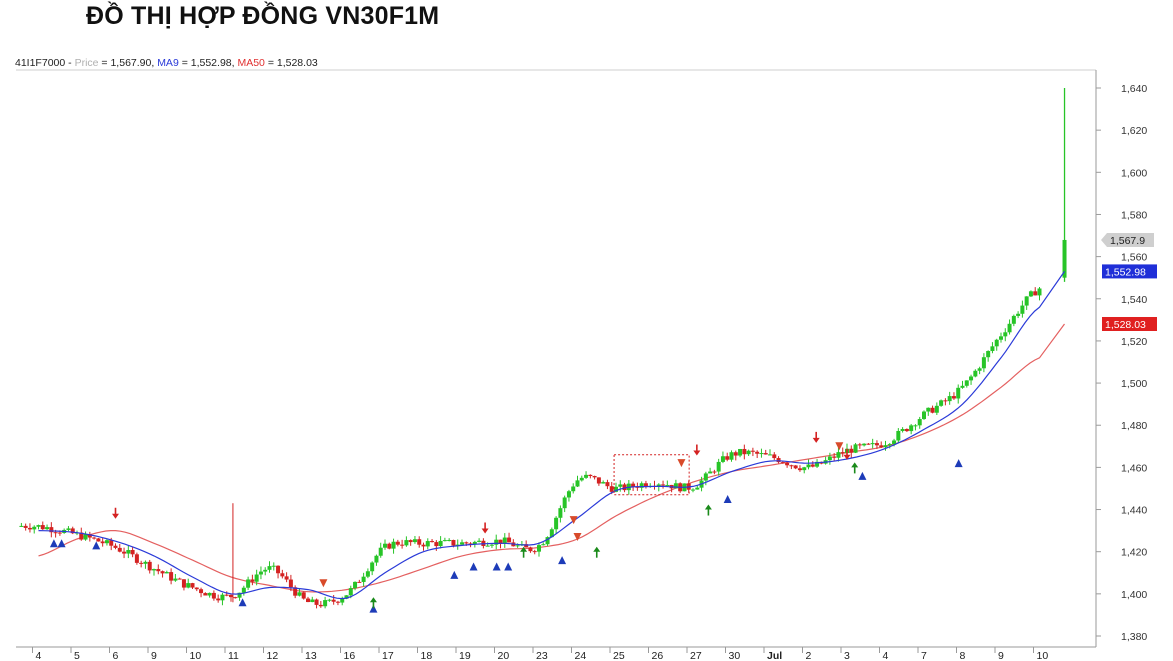 This screenshot has height=661, width=1173. Describe the element at coordinates (1134, 595) in the screenshot. I see `y-tick-label: 1,400` at that location.